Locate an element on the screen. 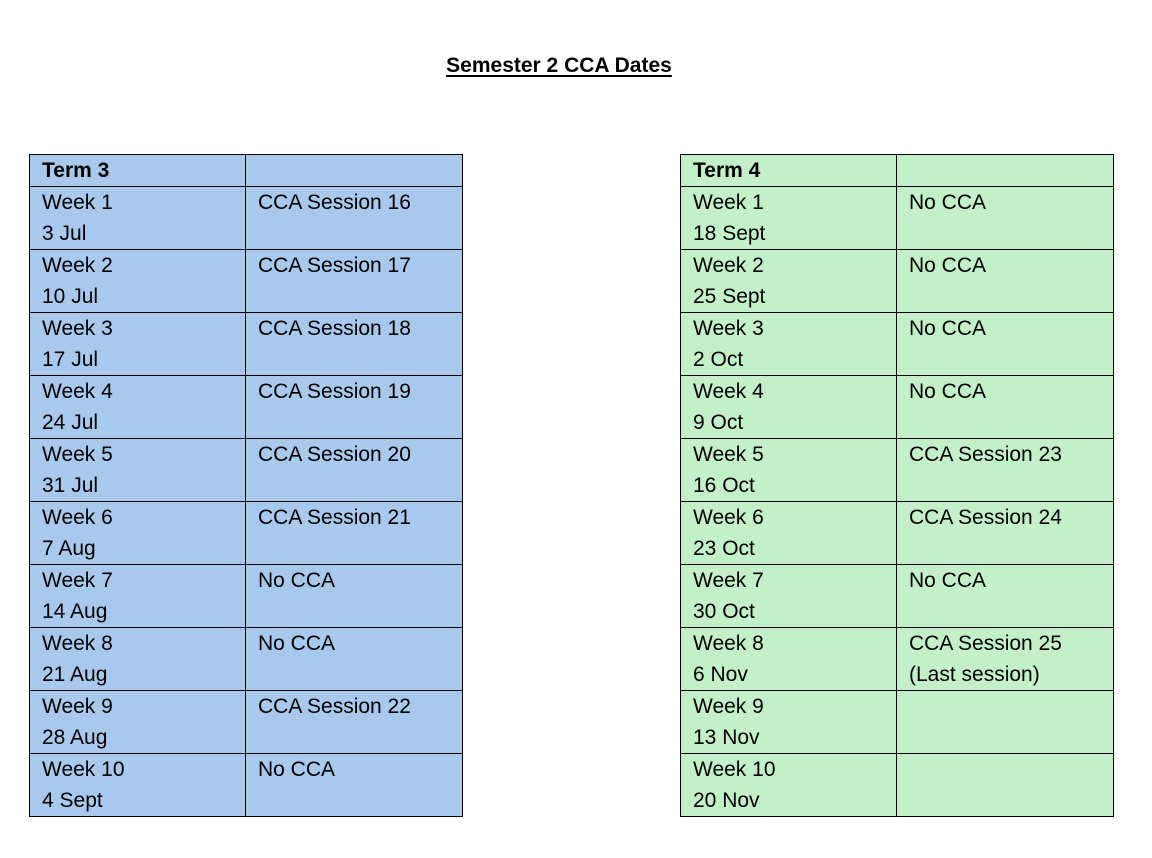 The height and width of the screenshot is (858, 1152). week-cell: Week 4 24 Jul is located at coordinates (137, 407).